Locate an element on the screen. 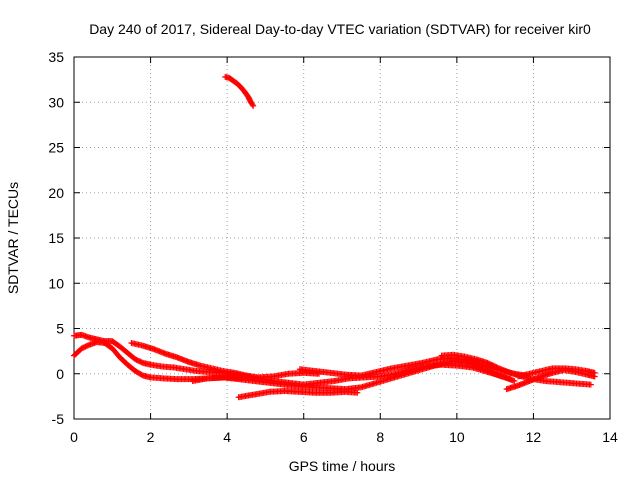 The height and width of the screenshot is (480, 640). y-tick-label: 20 is located at coordinates (56, 193).